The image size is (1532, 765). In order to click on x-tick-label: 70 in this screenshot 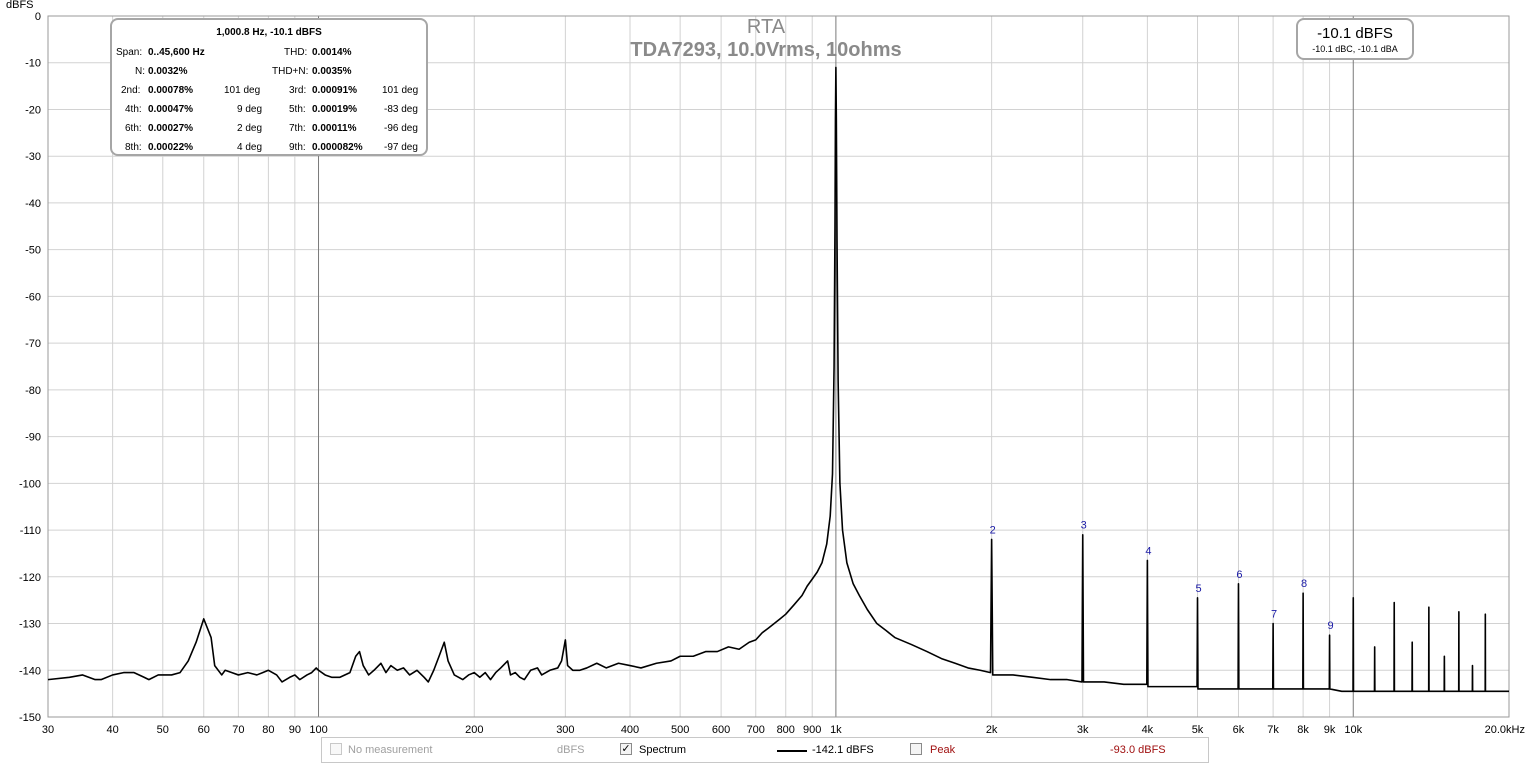, I will do `click(238, 729)`.